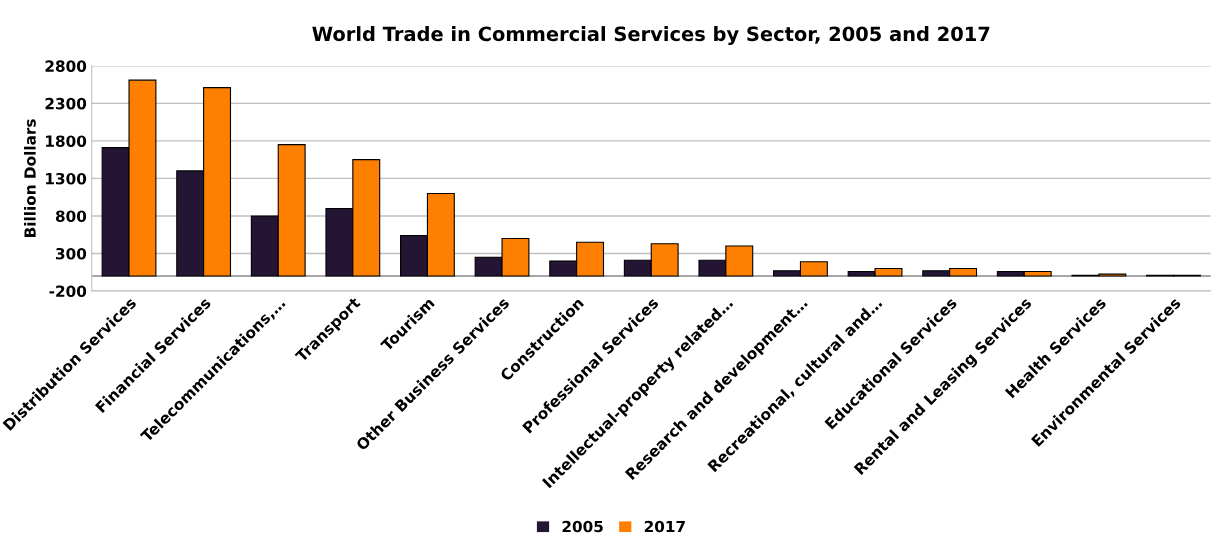  Describe the element at coordinates (71, 253) in the screenshot. I see `y-tick-label: 300` at that location.